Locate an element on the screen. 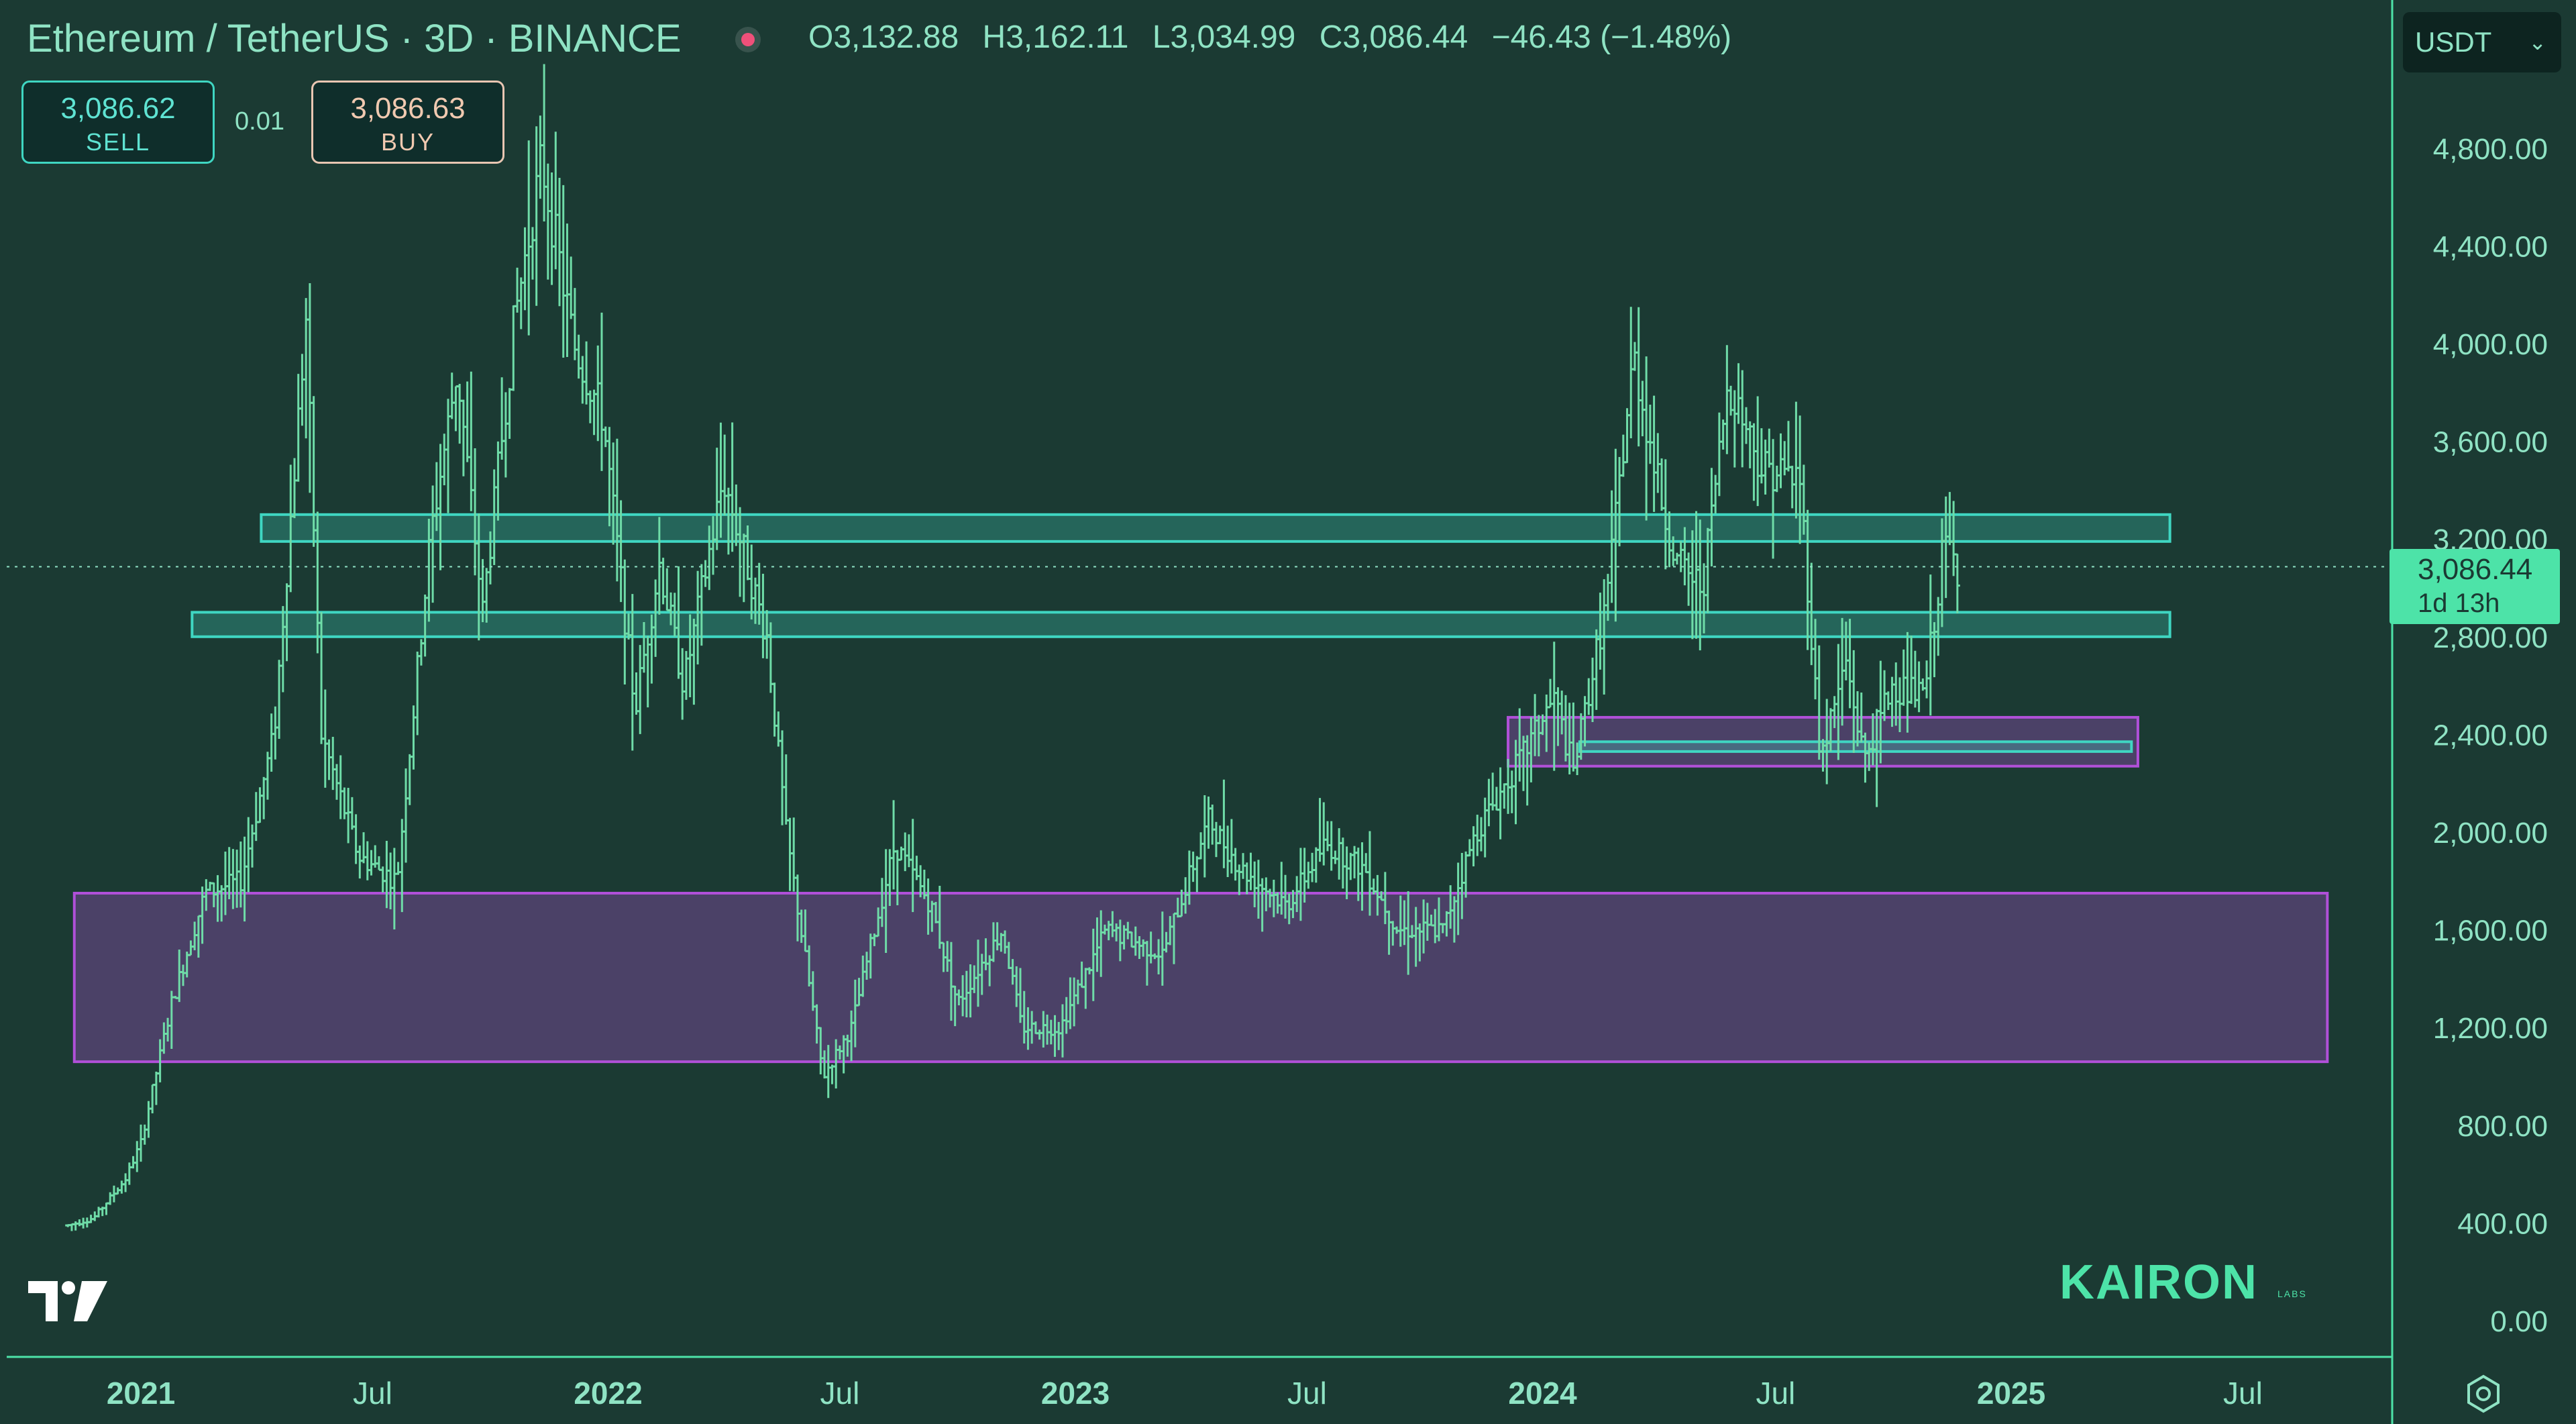  purple-zone is located at coordinates (1200, 978).